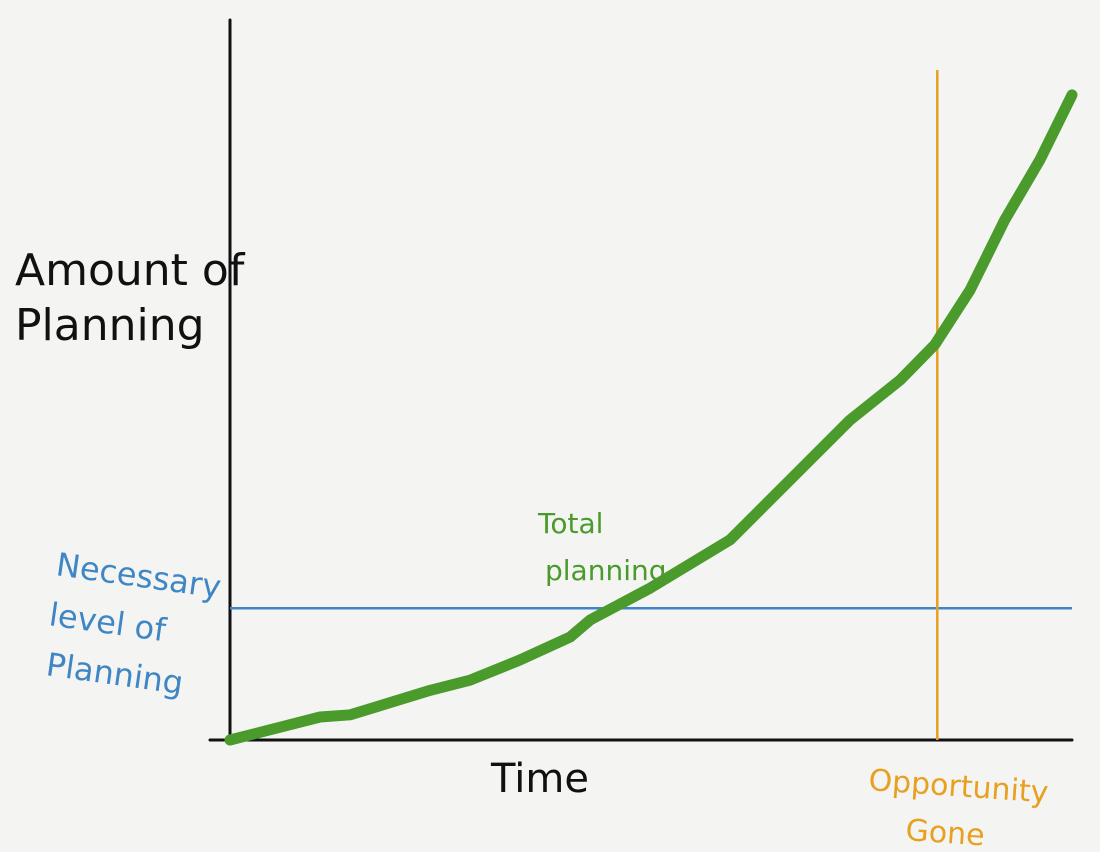  I want to click on series-label: planning, so click(606, 570).